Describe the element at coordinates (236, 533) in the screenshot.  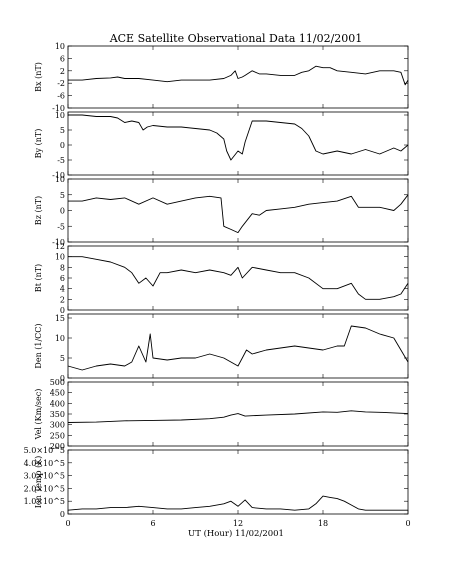
I see `x-axis-label: UT (Hour) 11/02/2001` at that location.